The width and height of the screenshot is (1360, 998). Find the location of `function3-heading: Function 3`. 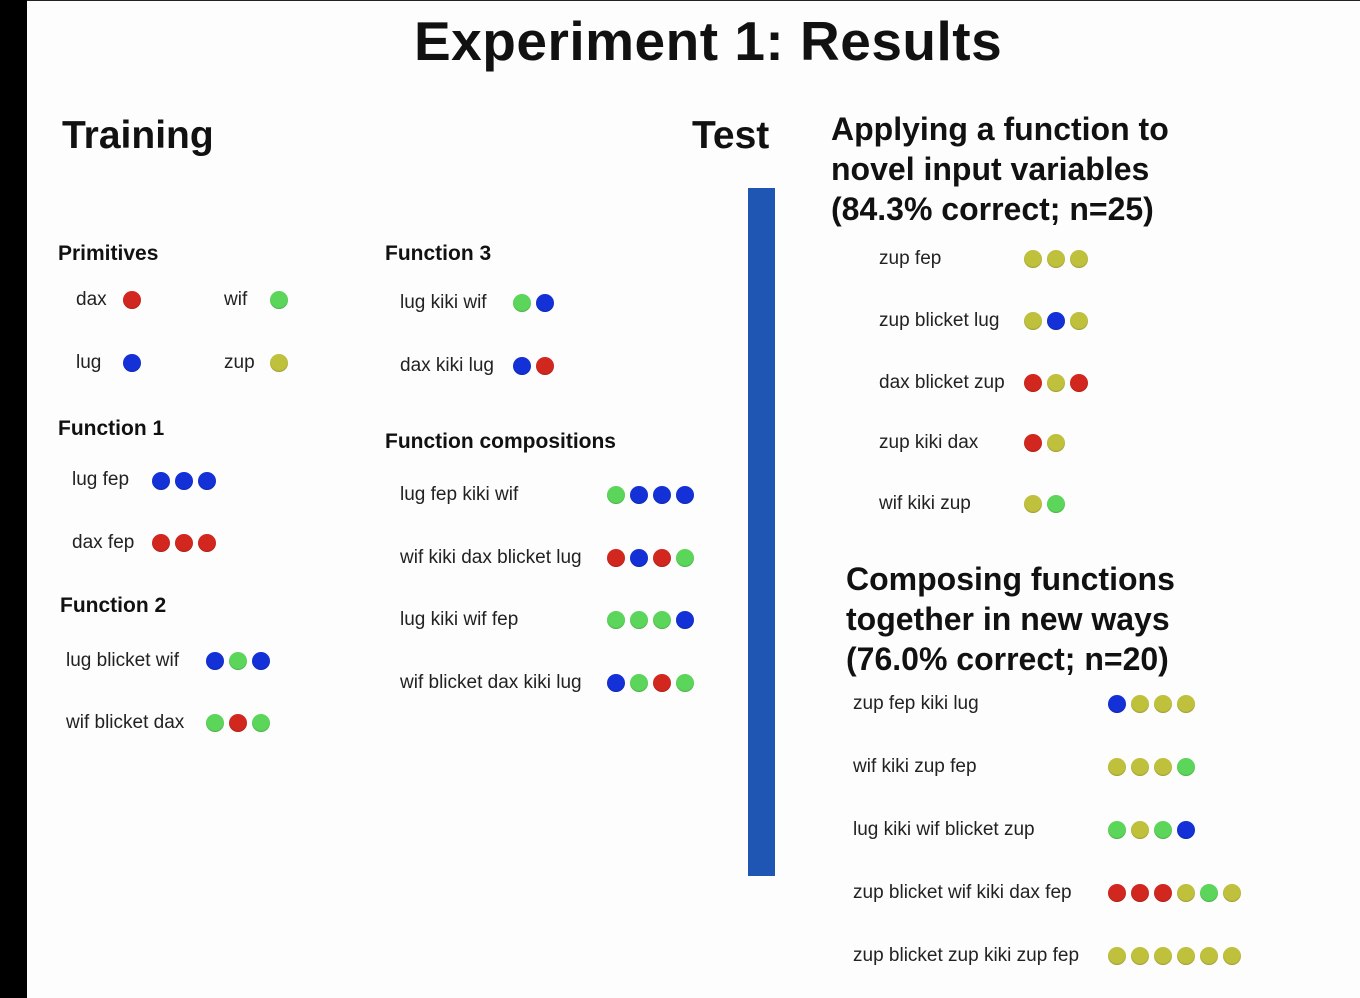

function3-heading: Function 3 is located at coordinates (438, 253).